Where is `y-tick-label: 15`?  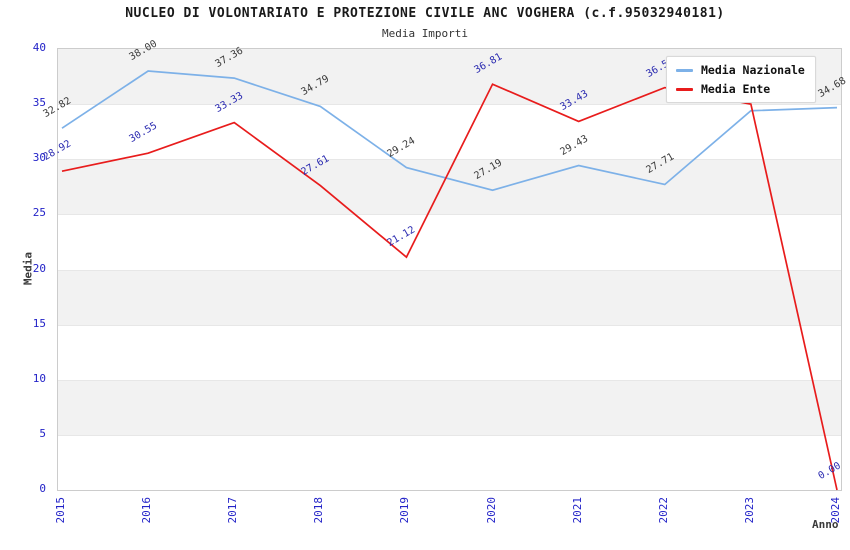 y-tick-label: 15 is located at coordinates (39, 323).